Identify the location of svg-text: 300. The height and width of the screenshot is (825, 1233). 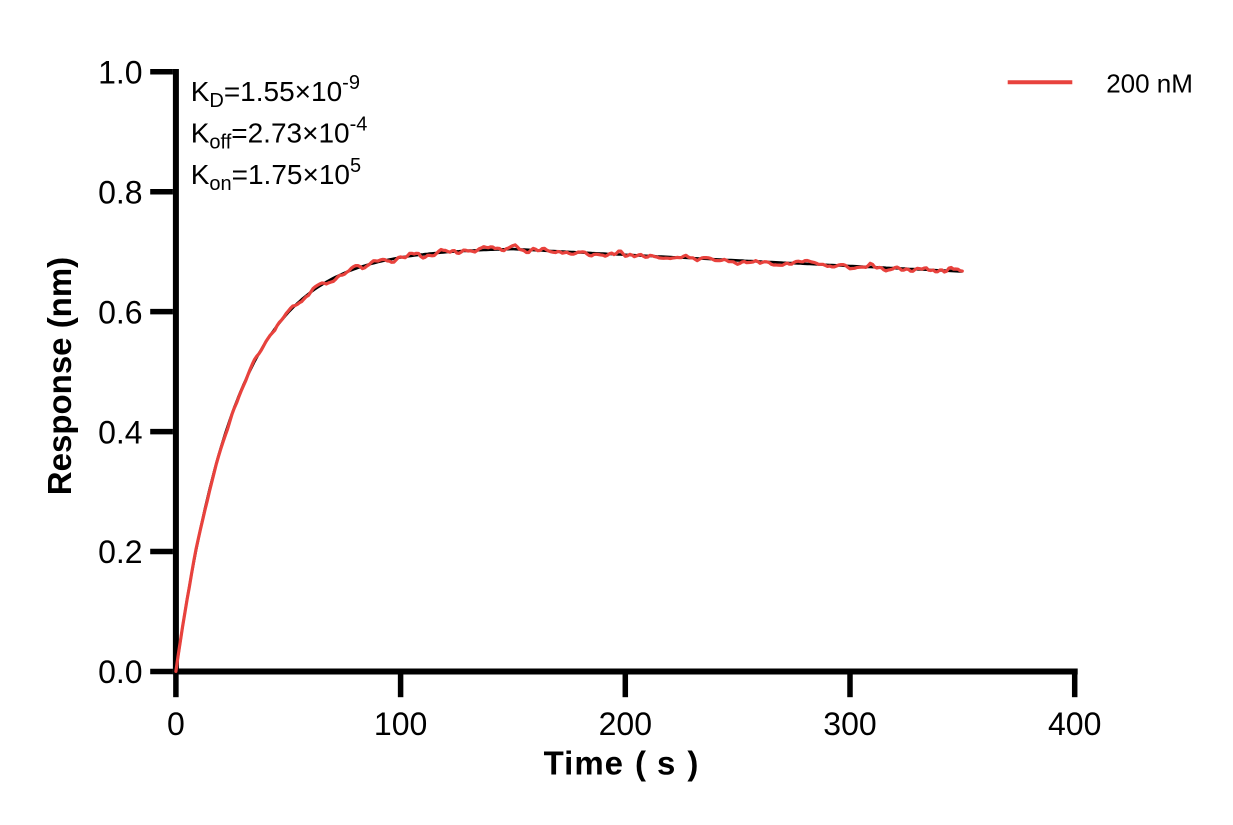
(849, 724).